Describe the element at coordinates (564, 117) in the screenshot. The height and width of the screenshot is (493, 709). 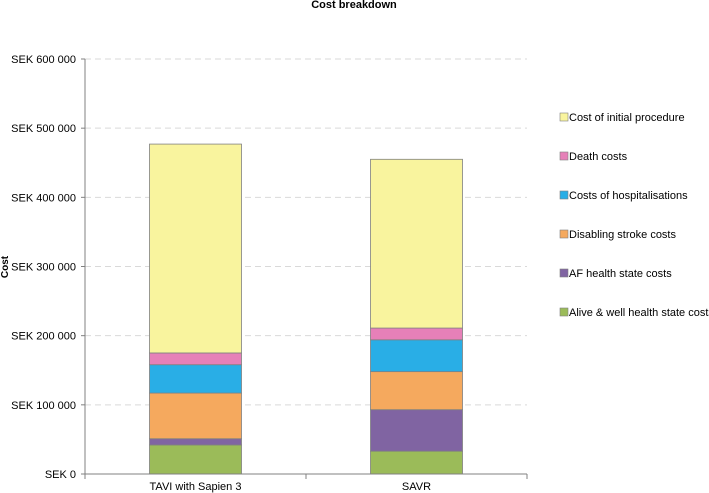
I see `legend-swatch-cost-of-initial-procedure` at that location.